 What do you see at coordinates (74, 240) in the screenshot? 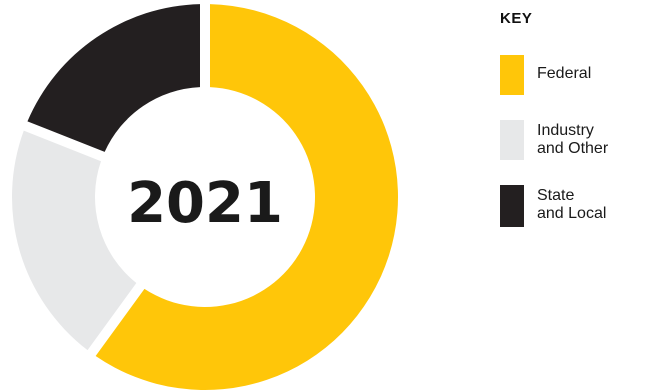
I see `donut-slice-industry-and-other` at bounding box center [74, 240].